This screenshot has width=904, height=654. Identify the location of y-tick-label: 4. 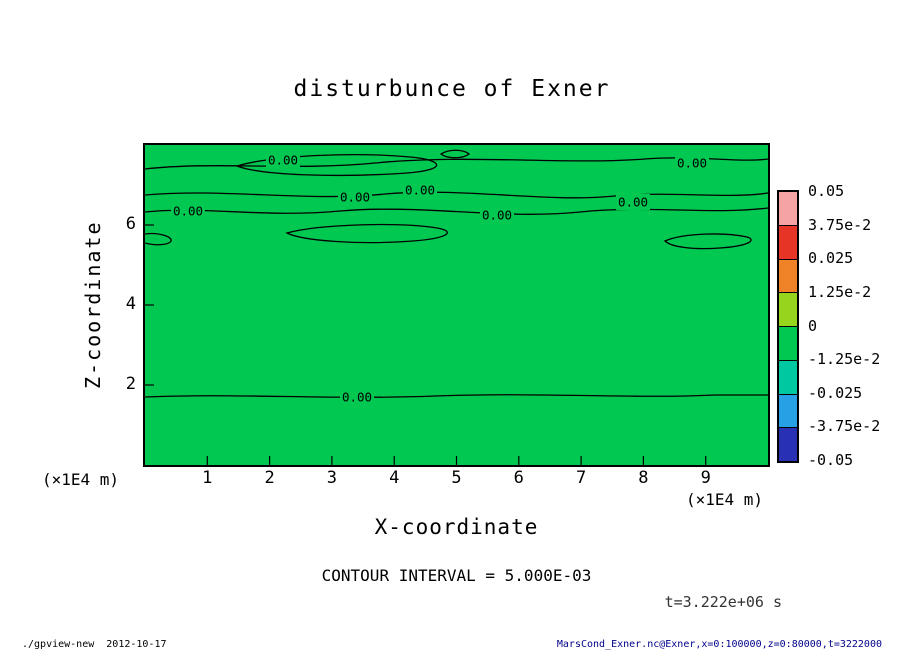
(130, 304).